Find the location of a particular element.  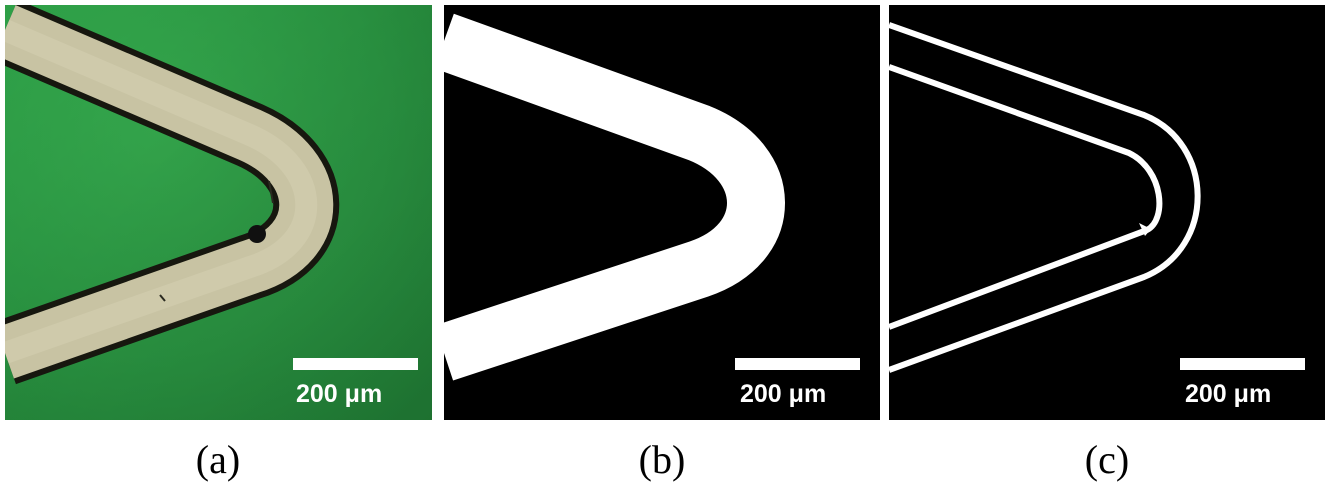

caption-a: (a) is located at coordinates (218, 459).